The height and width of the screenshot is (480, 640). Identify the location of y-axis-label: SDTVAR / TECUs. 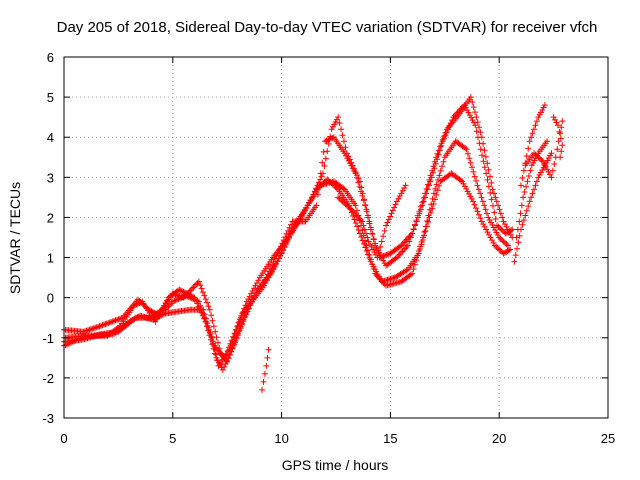
(15, 238).